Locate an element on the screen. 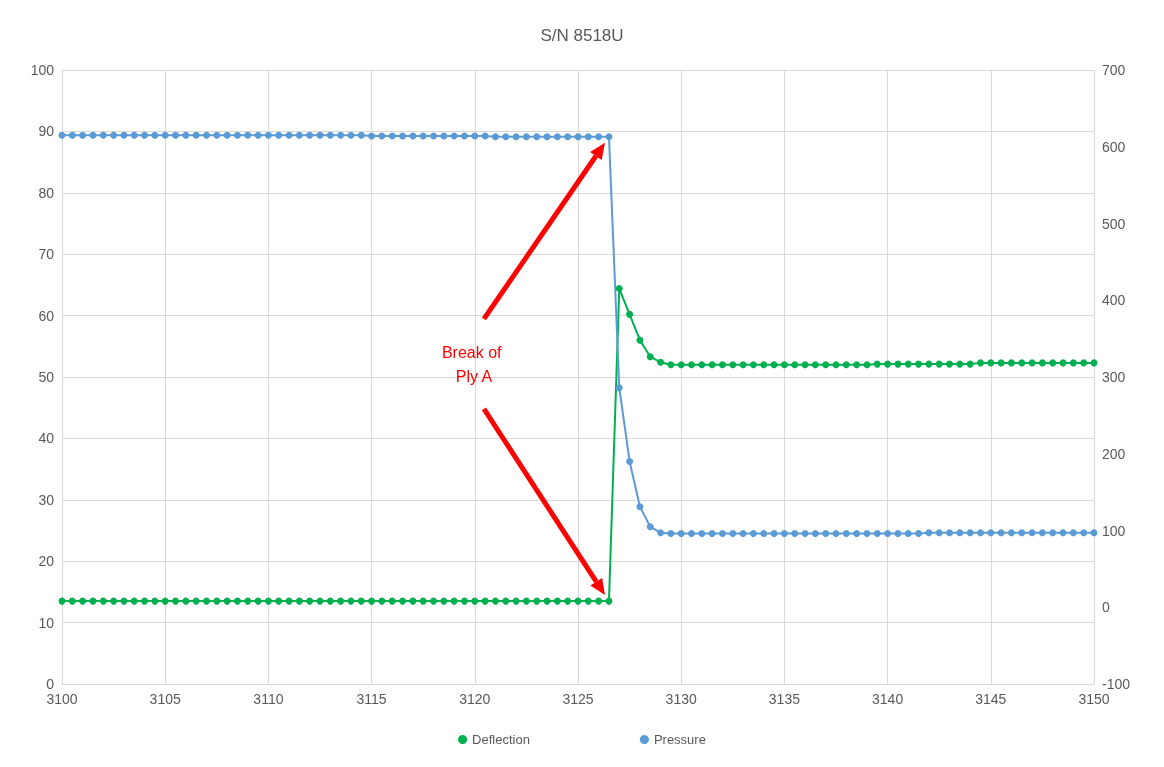 The width and height of the screenshot is (1164, 767). x-tick-label: 3145 is located at coordinates (991, 699).